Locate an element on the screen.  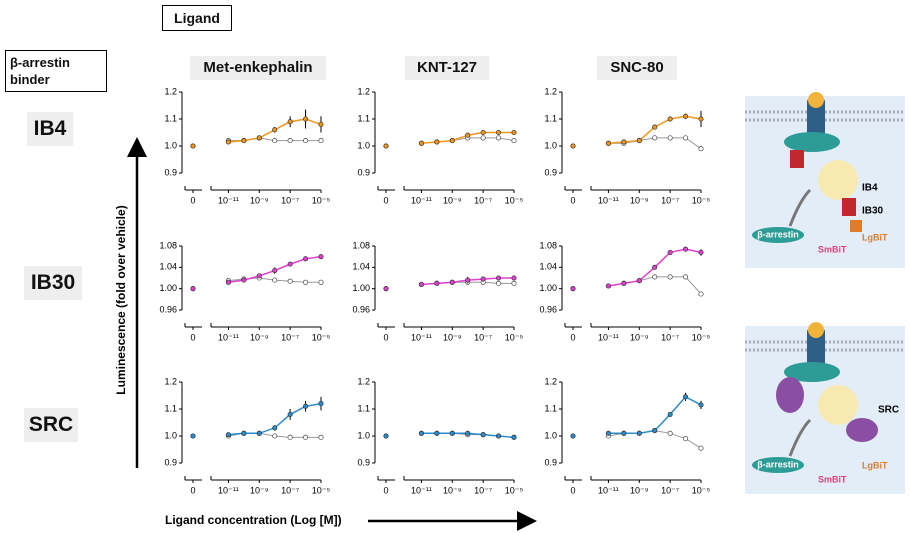
column-title: SNC-80 is located at coordinates (637, 68).